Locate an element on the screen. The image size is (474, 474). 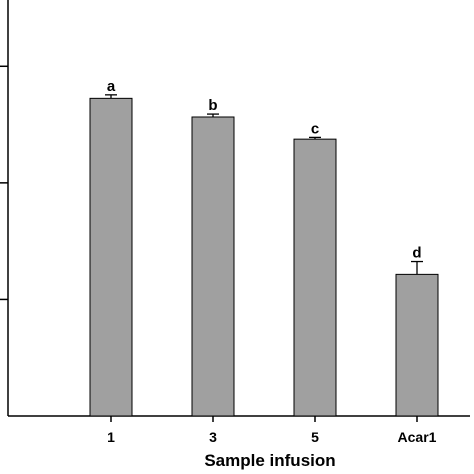
bar-Acar1 is located at coordinates (417, 345).